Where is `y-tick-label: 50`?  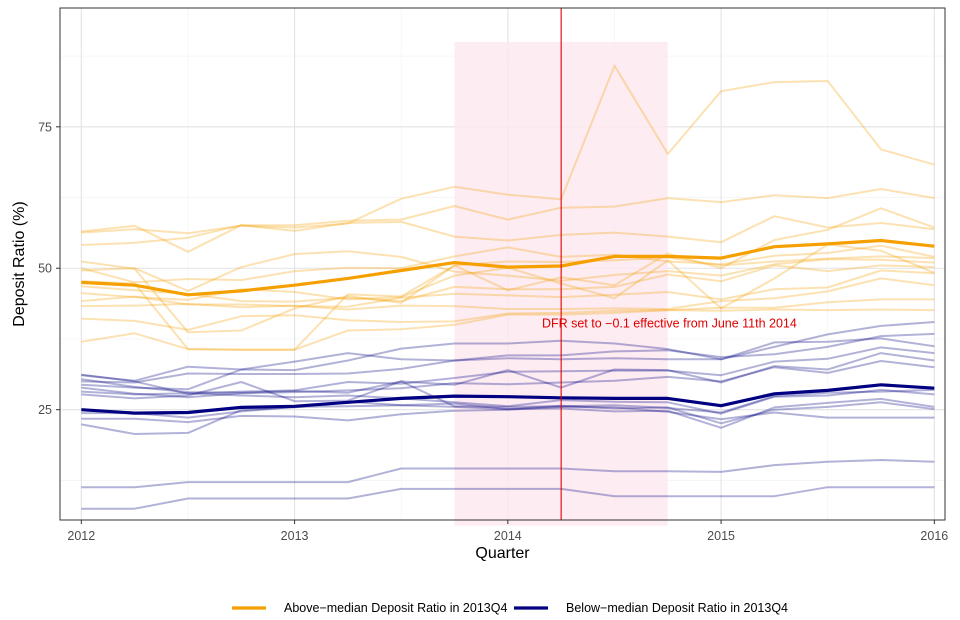
y-tick-label: 50 is located at coordinates (45, 269).